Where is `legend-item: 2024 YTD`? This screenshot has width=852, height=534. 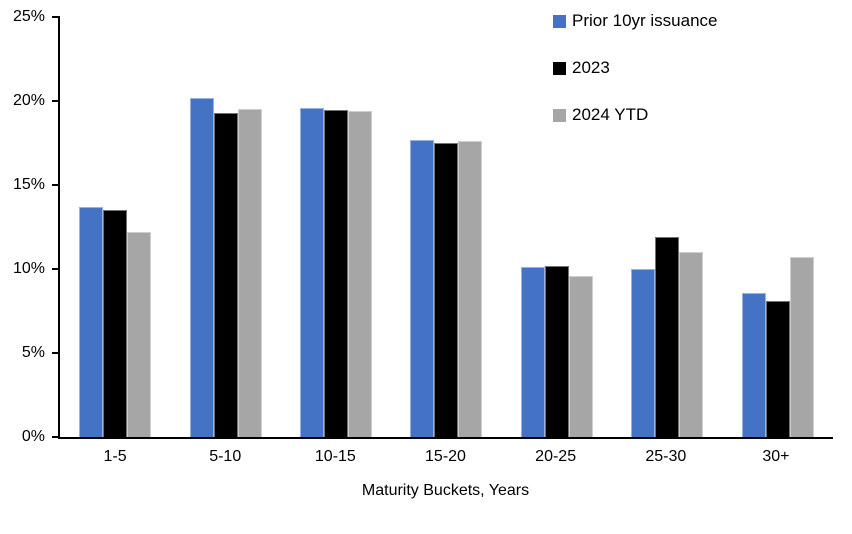 legend-item: 2024 YTD is located at coordinates (635, 115).